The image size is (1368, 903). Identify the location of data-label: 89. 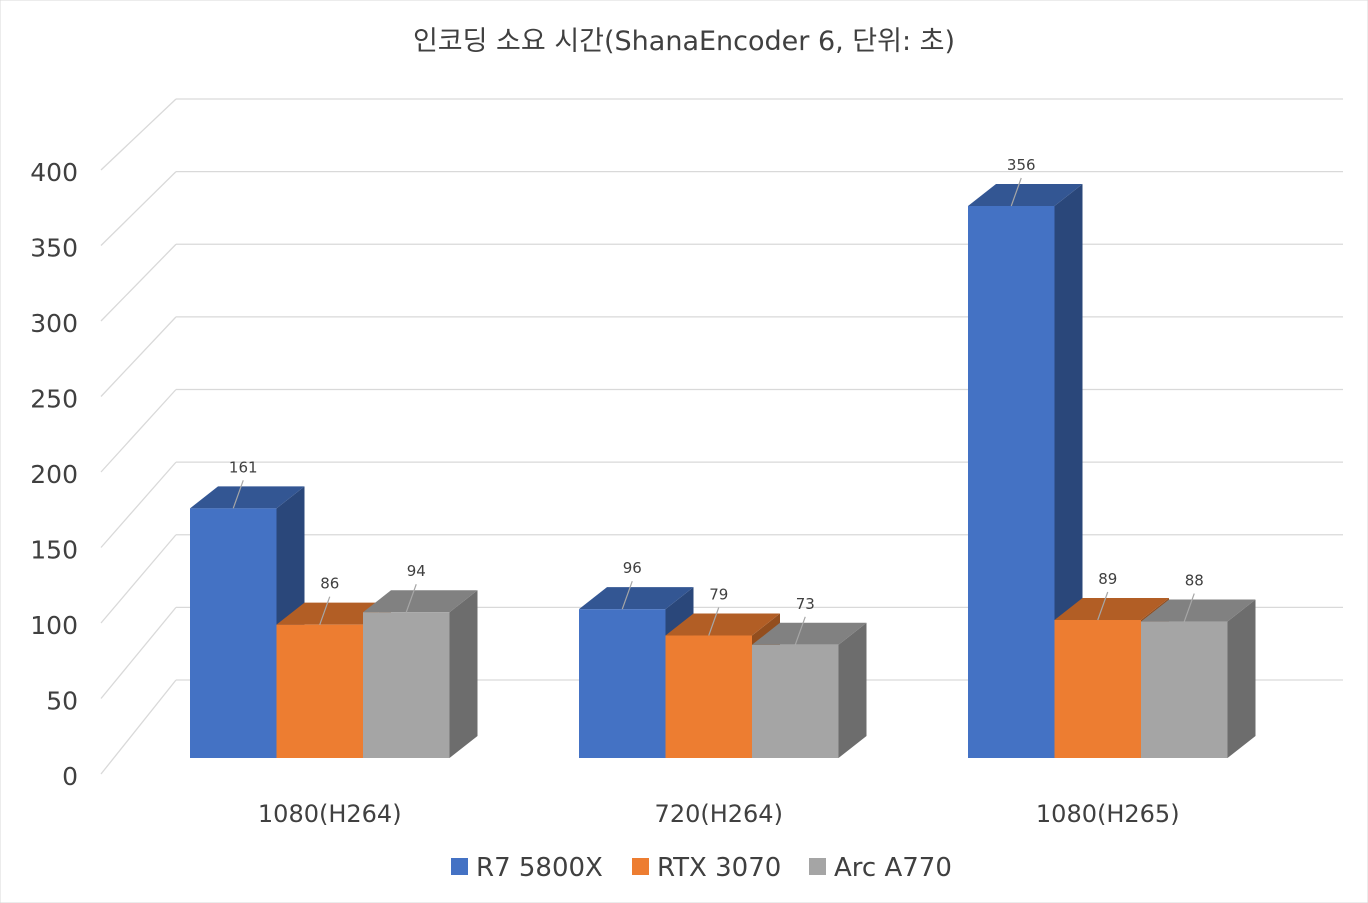
(1107, 579).